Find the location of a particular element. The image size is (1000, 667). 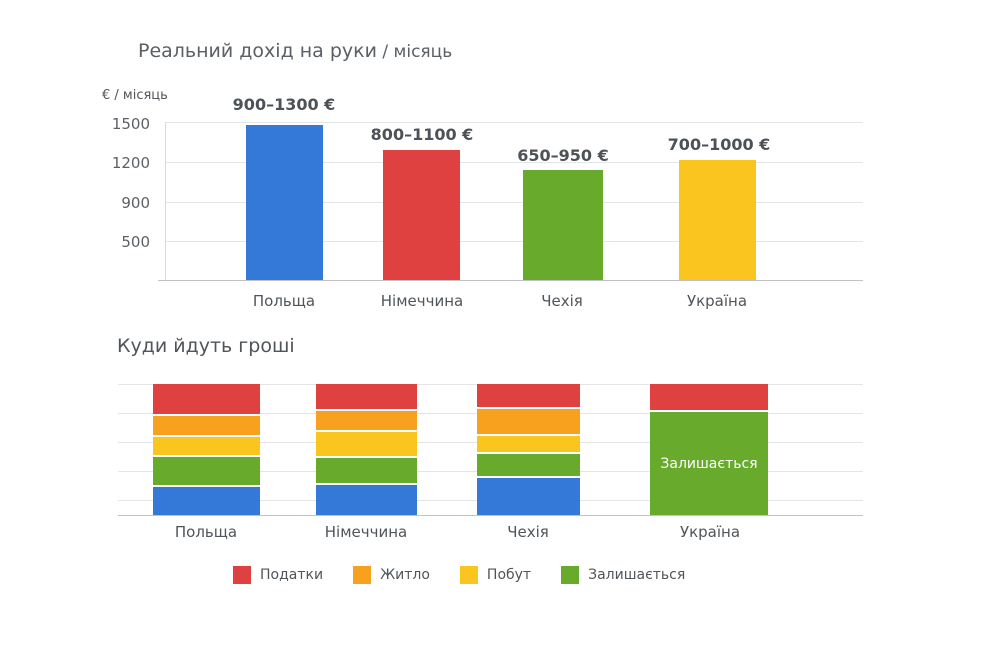

y-axis-line is located at coordinates (165, 201).